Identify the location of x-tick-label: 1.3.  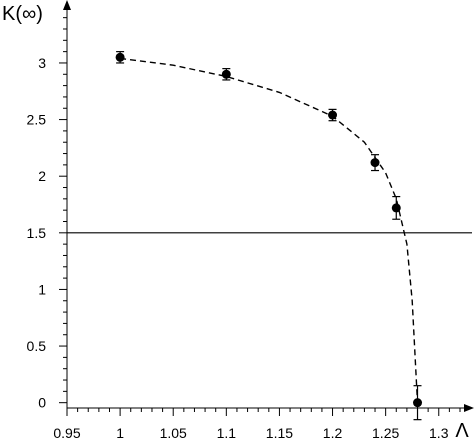
(439, 432).